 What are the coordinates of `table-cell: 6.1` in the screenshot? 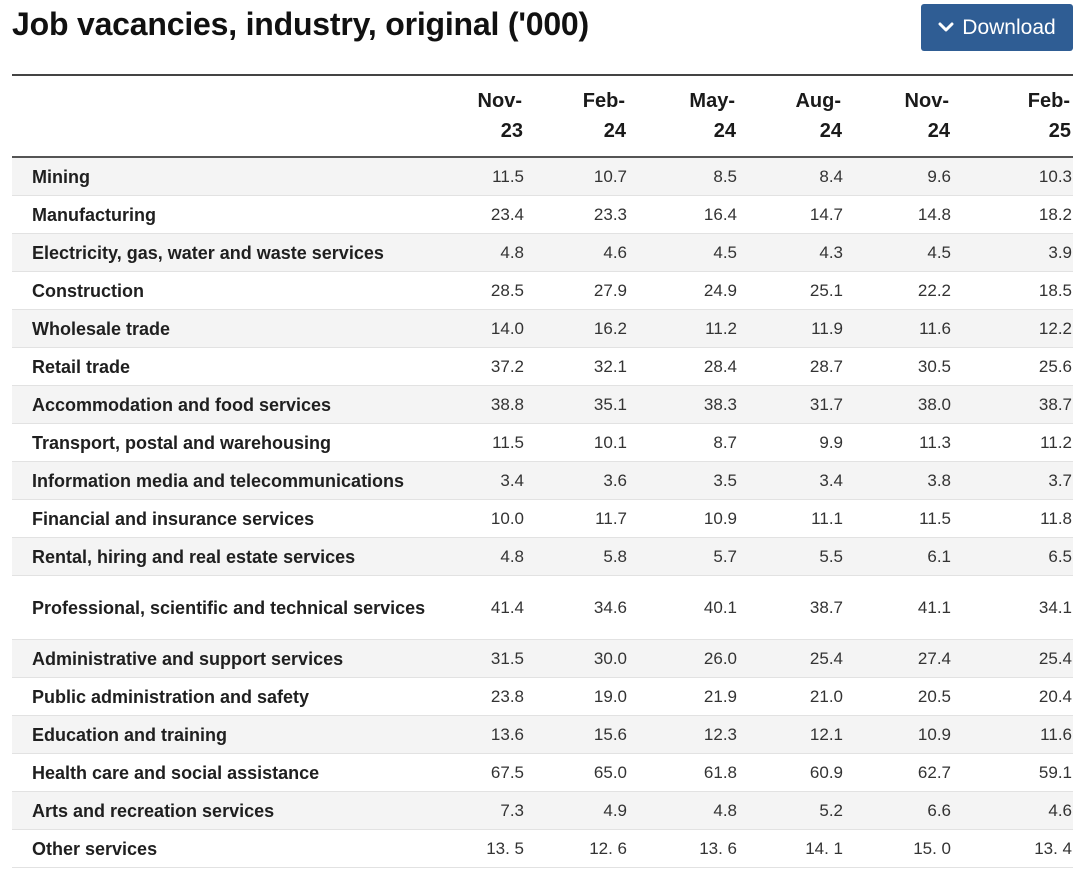 It's located at (939, 556).